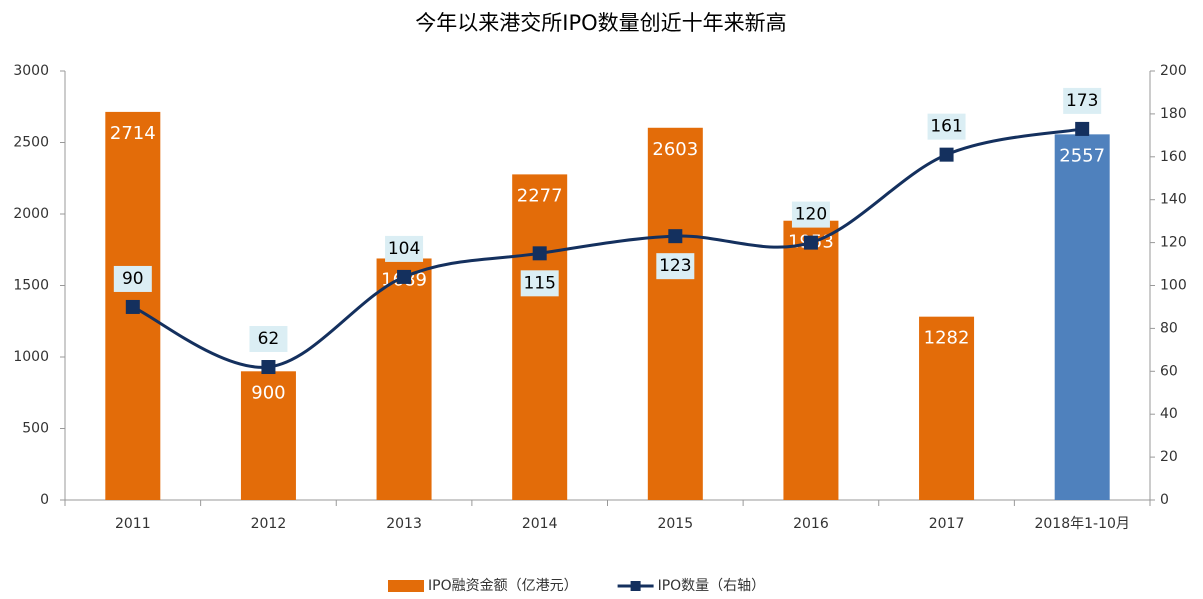 The width and height of the screenshot is (1203, 599). I want to click on y2-tick-label: 100, so click(1173, 286).